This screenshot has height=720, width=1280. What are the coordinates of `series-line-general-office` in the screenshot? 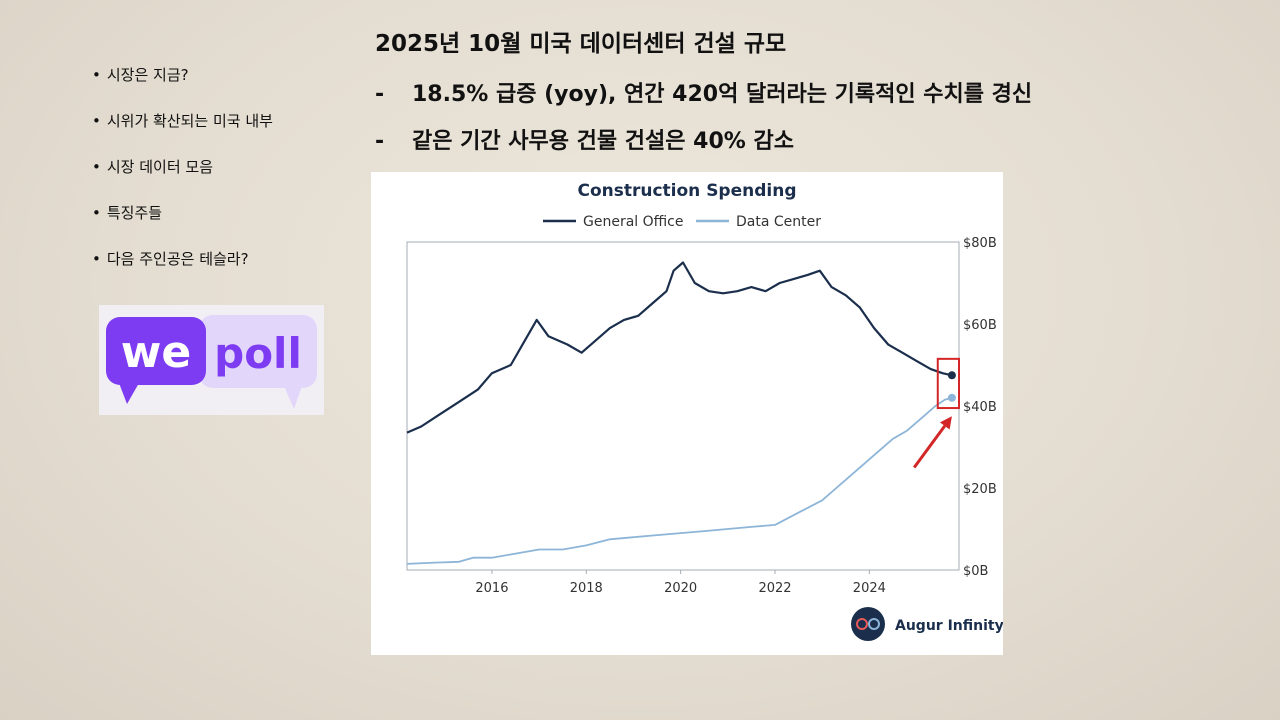 It's located at (679, 347).